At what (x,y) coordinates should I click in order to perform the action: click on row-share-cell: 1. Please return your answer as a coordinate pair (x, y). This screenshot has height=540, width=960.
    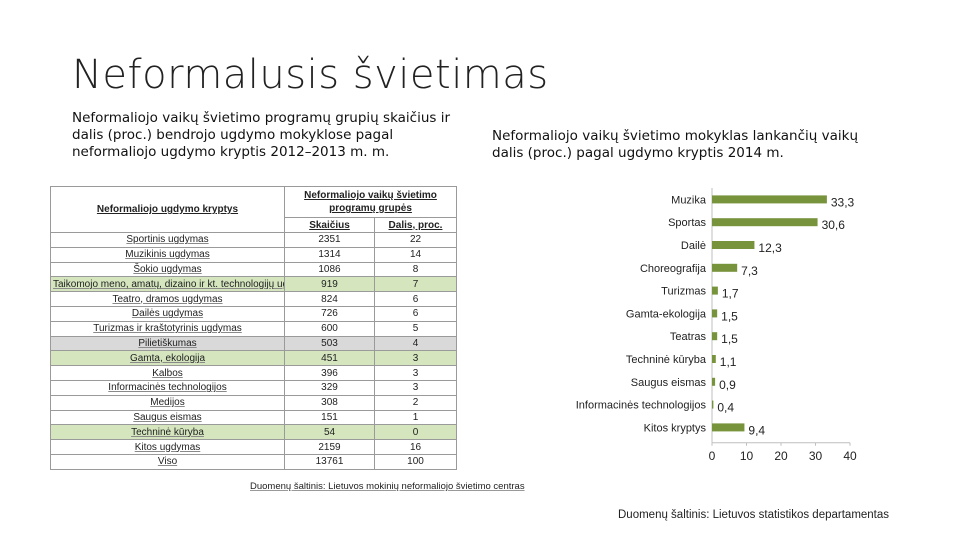
    Looking at the image, I should click on (415, 417).